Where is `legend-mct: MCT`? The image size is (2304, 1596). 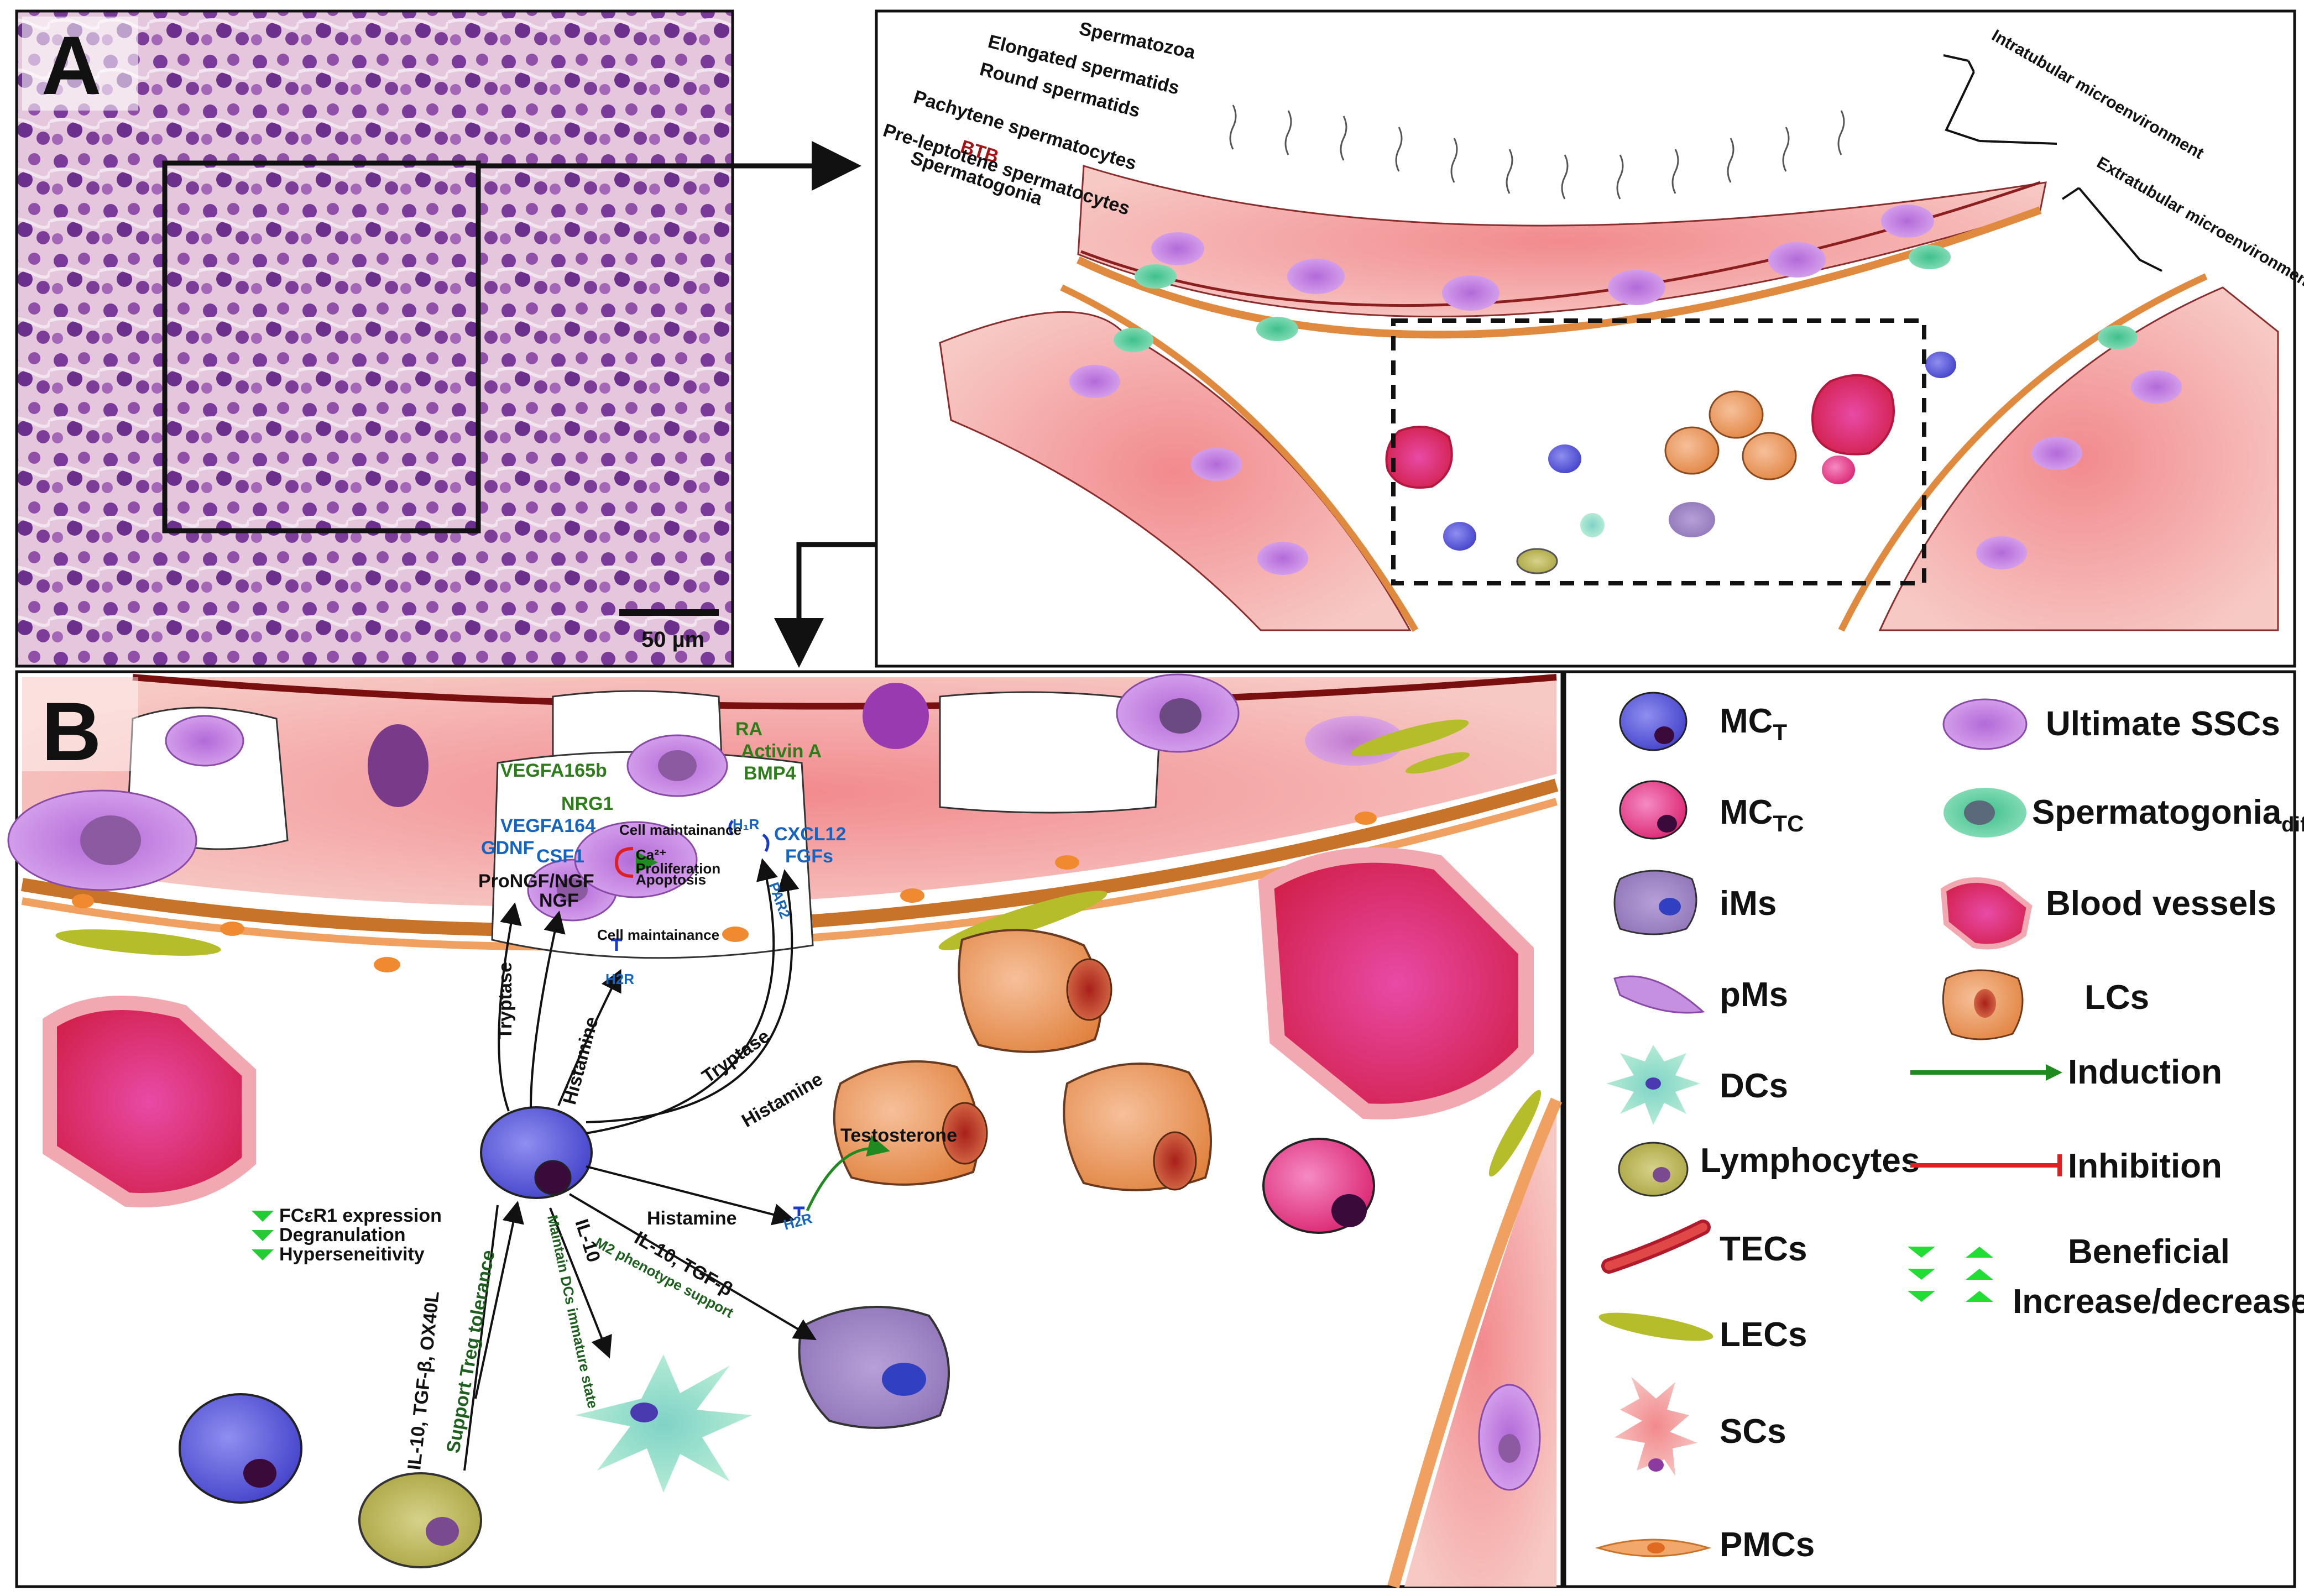 legend-mct: MCT is located at coordinates (1753, 723).